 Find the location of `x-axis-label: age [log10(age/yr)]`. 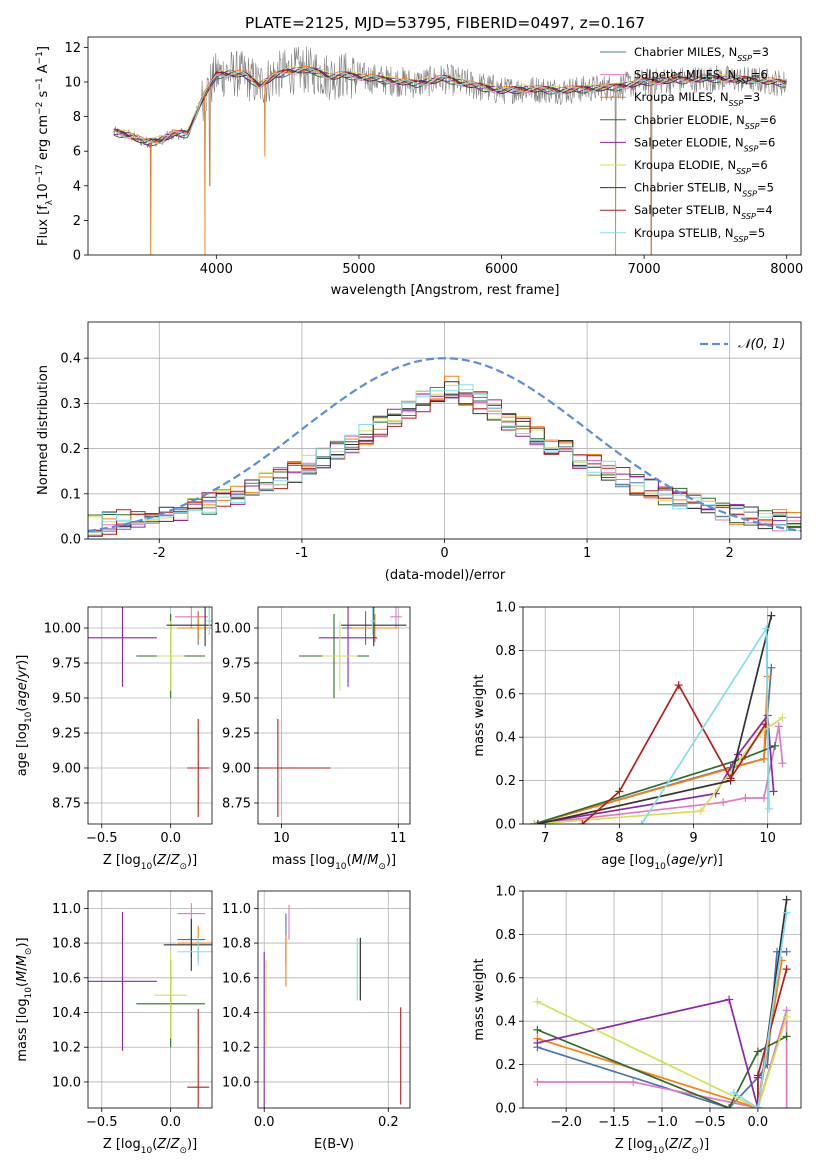

x-axis-label: age [log10(age/yr)] is located at coordinates (662, 862).